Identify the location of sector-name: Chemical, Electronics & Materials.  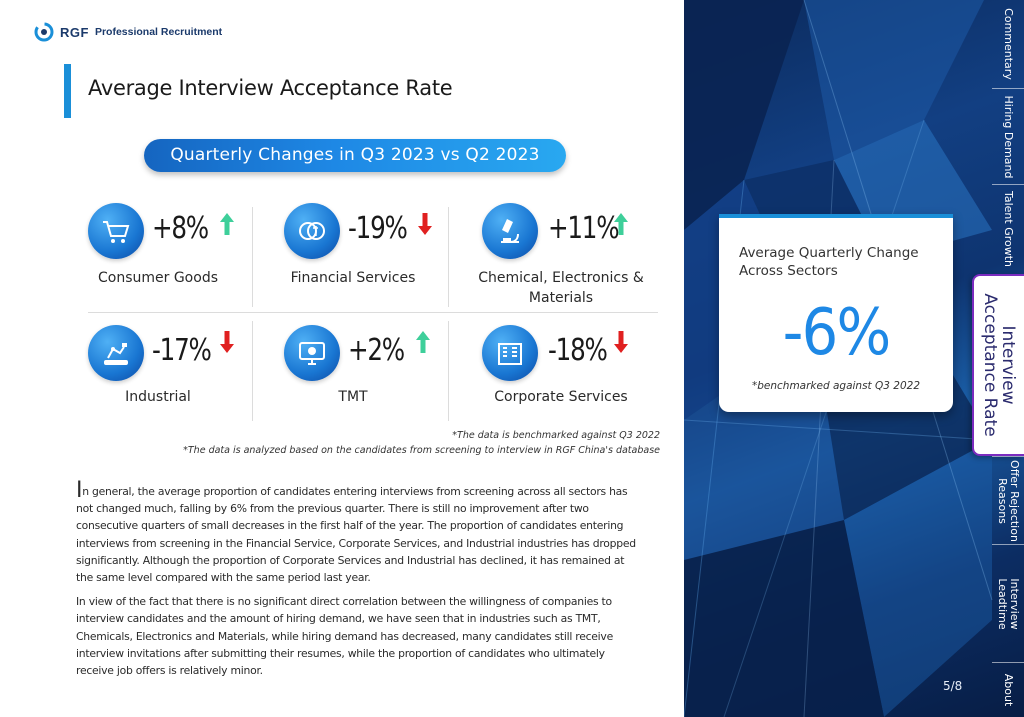
(561, 288).